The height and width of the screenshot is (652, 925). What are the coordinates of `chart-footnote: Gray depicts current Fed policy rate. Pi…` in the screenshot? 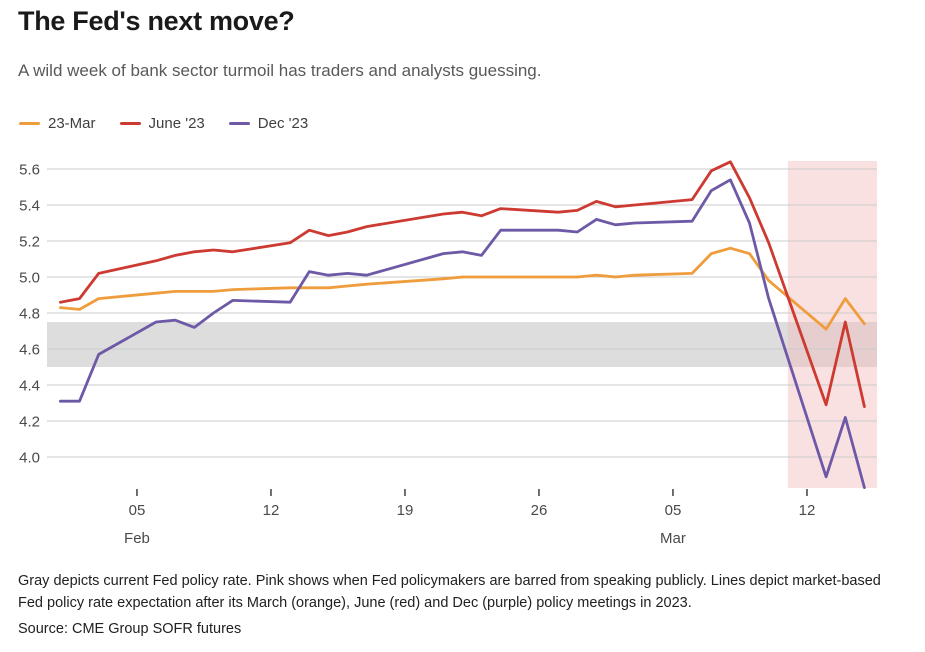 It's located at (449, 592).